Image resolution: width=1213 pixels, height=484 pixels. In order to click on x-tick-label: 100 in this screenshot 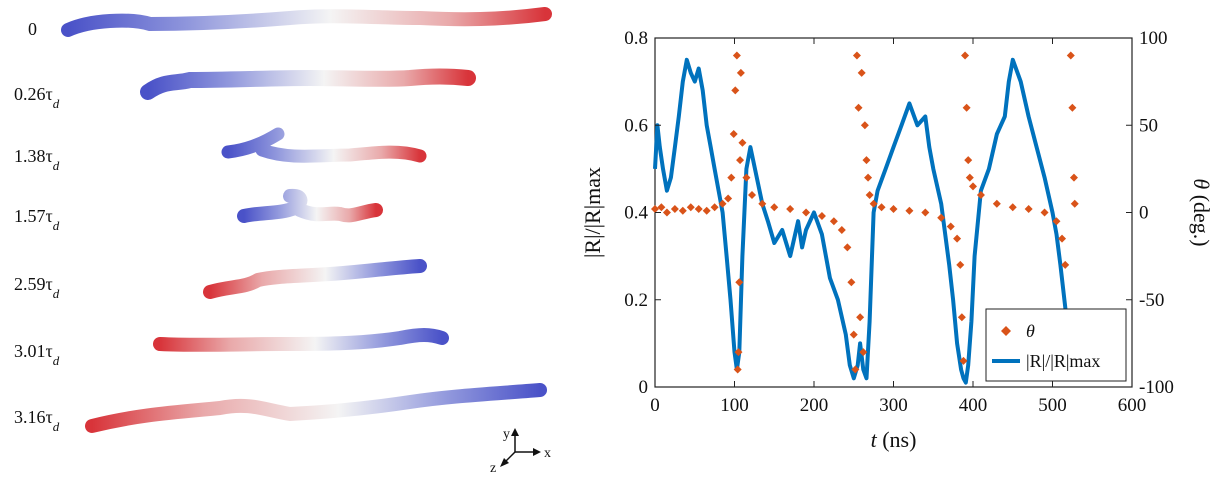, I will do `click(734, 405)`.